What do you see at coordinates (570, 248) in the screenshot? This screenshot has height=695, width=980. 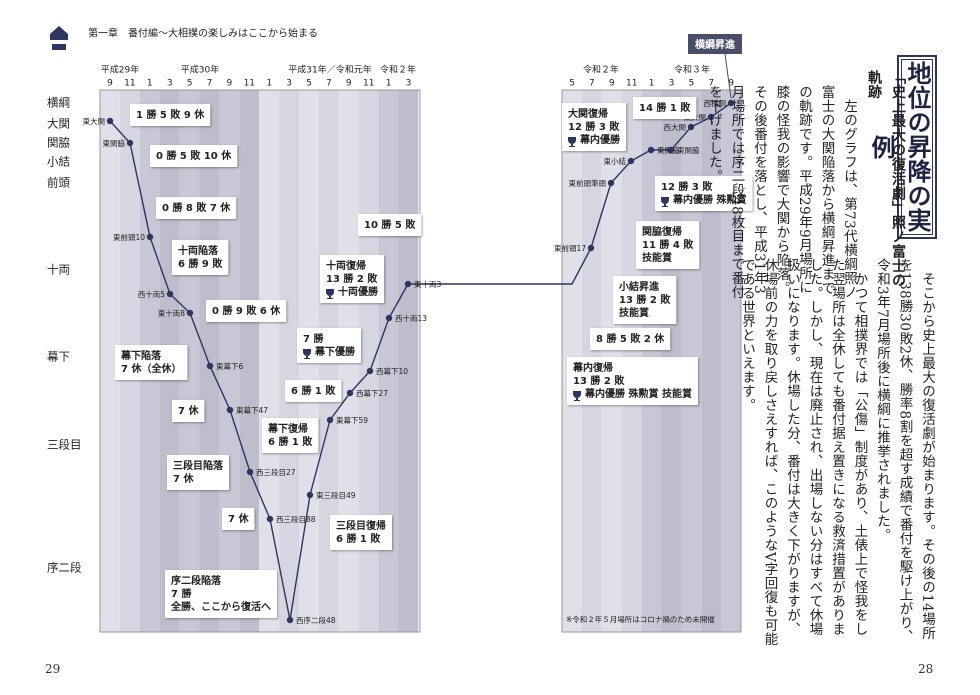 I see `point-label: 東前頭17` at bounding box center [570, 248].